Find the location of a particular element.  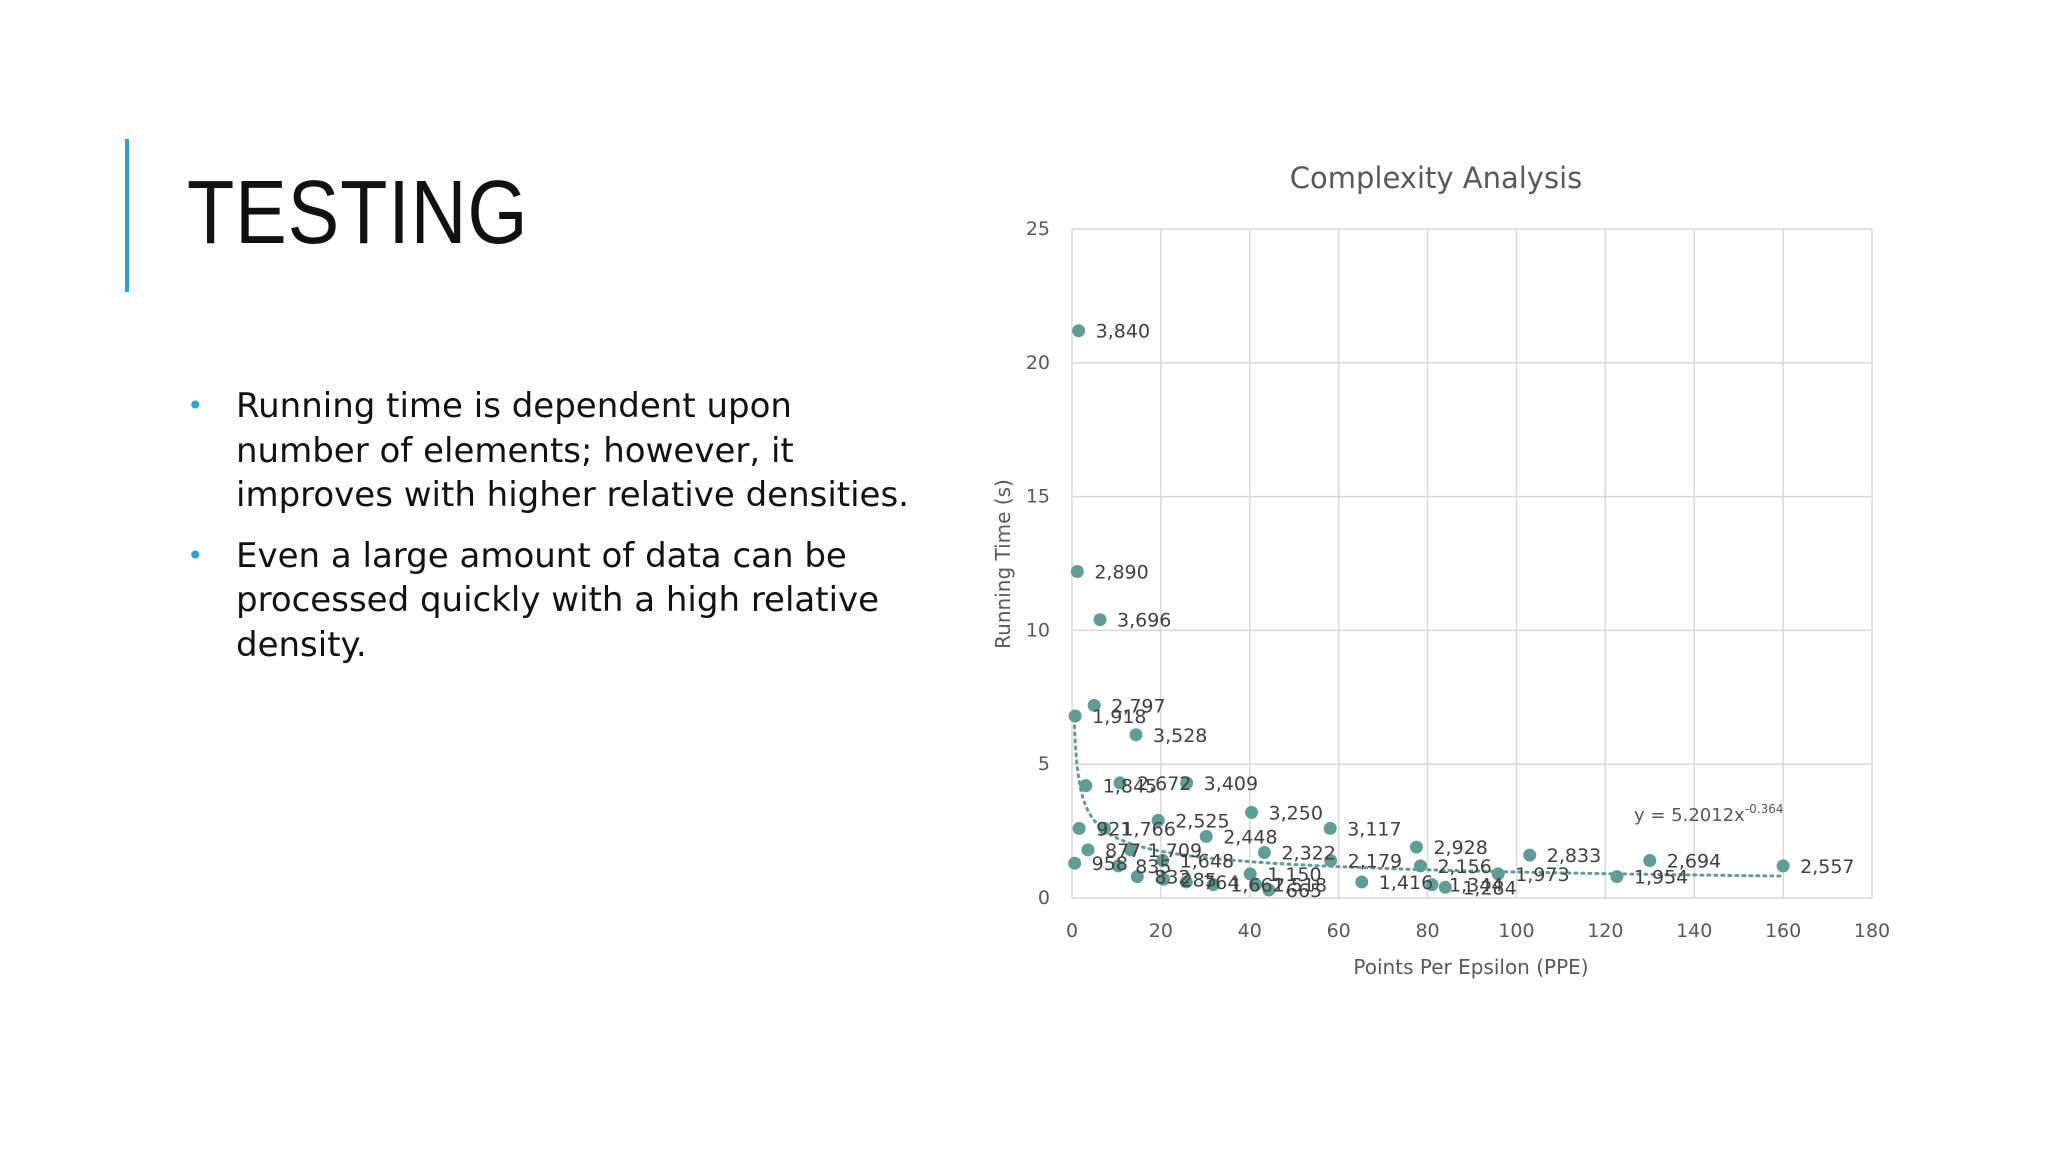

x-axis-tick-labels: 0 20 40 60 80 100 120 140 160 180 is located at coordinates (1478, 931).